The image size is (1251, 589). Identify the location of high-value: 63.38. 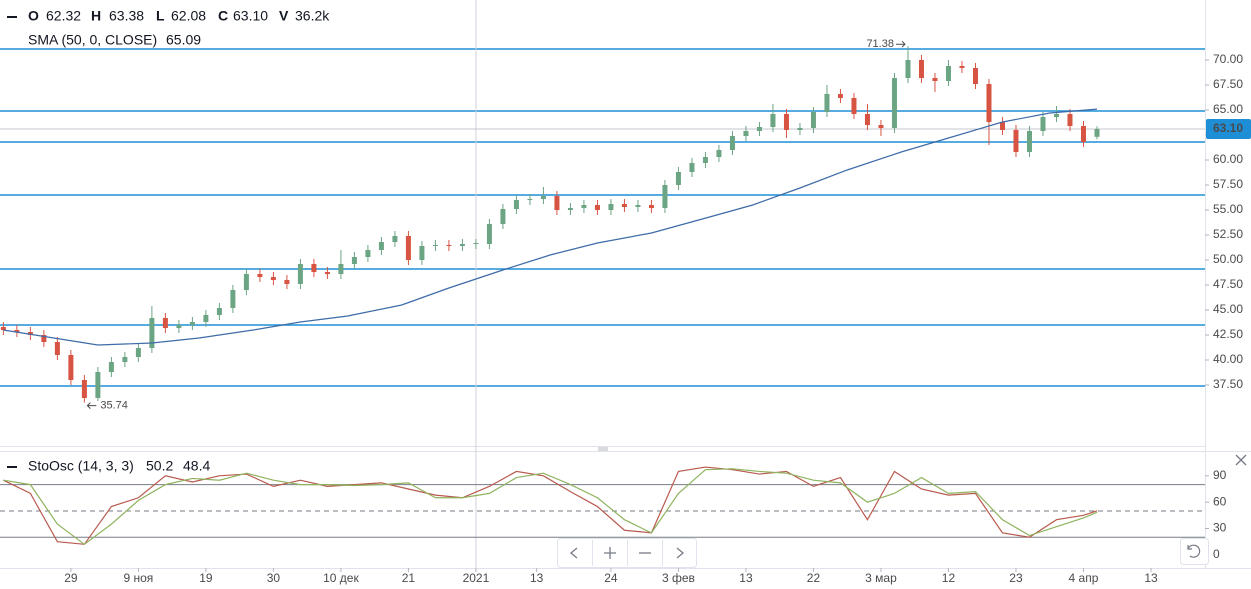
(126, 16).